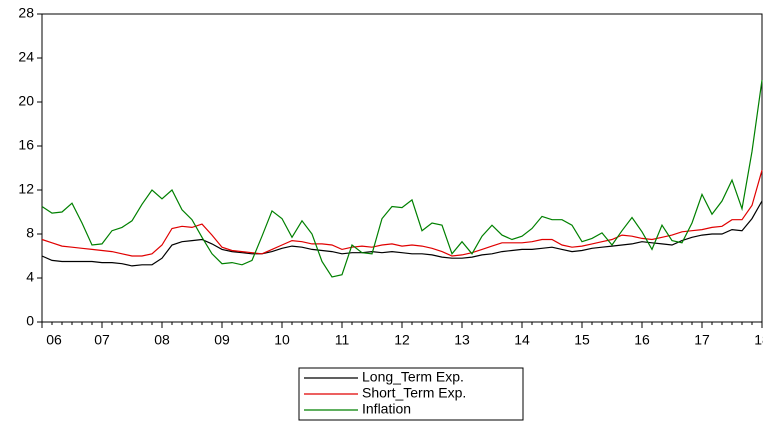  What do you see at coordinates (102, 340) in the screenshot?
I see `x-tick-label: 07` at bounding box center [102, 340].